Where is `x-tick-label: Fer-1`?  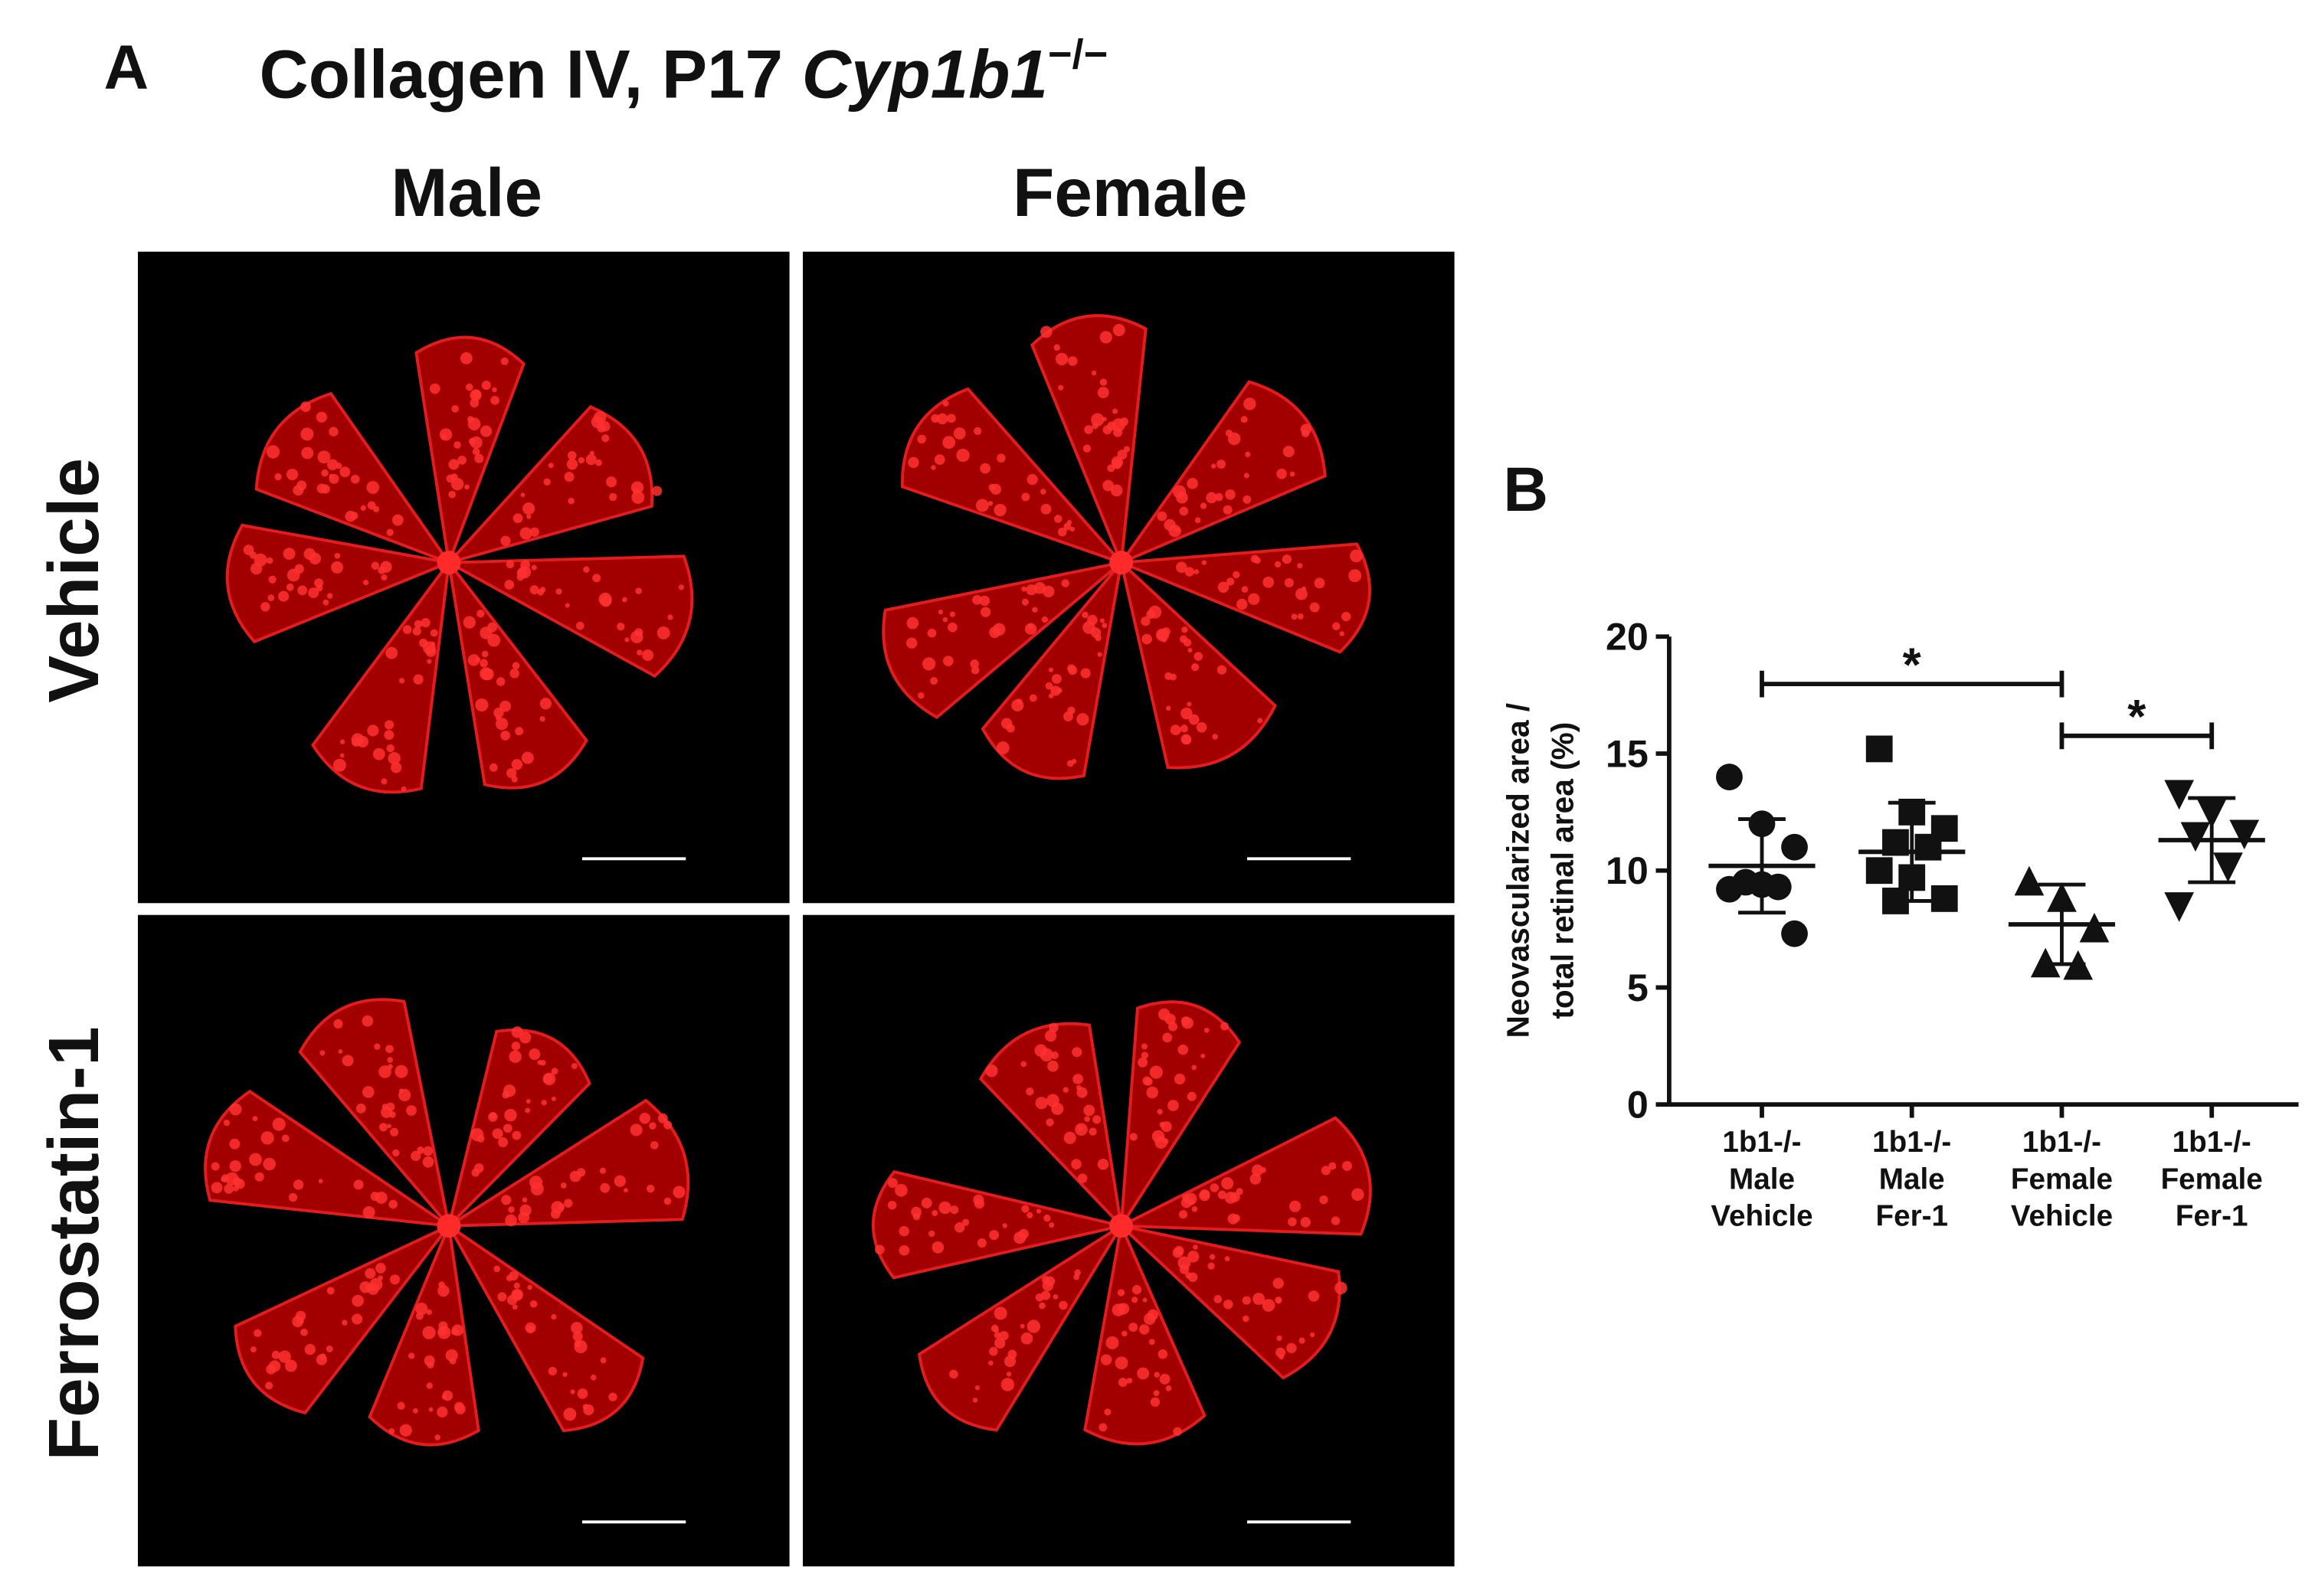
x-tick-label: Fer-1 is located at coordinates (1911, 1217).